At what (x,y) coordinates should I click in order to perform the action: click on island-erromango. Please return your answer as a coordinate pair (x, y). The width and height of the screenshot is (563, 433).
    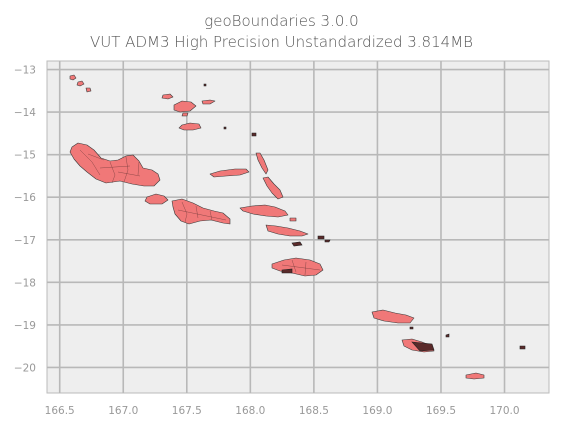
    Looking at the image, I should click on (393, 316).